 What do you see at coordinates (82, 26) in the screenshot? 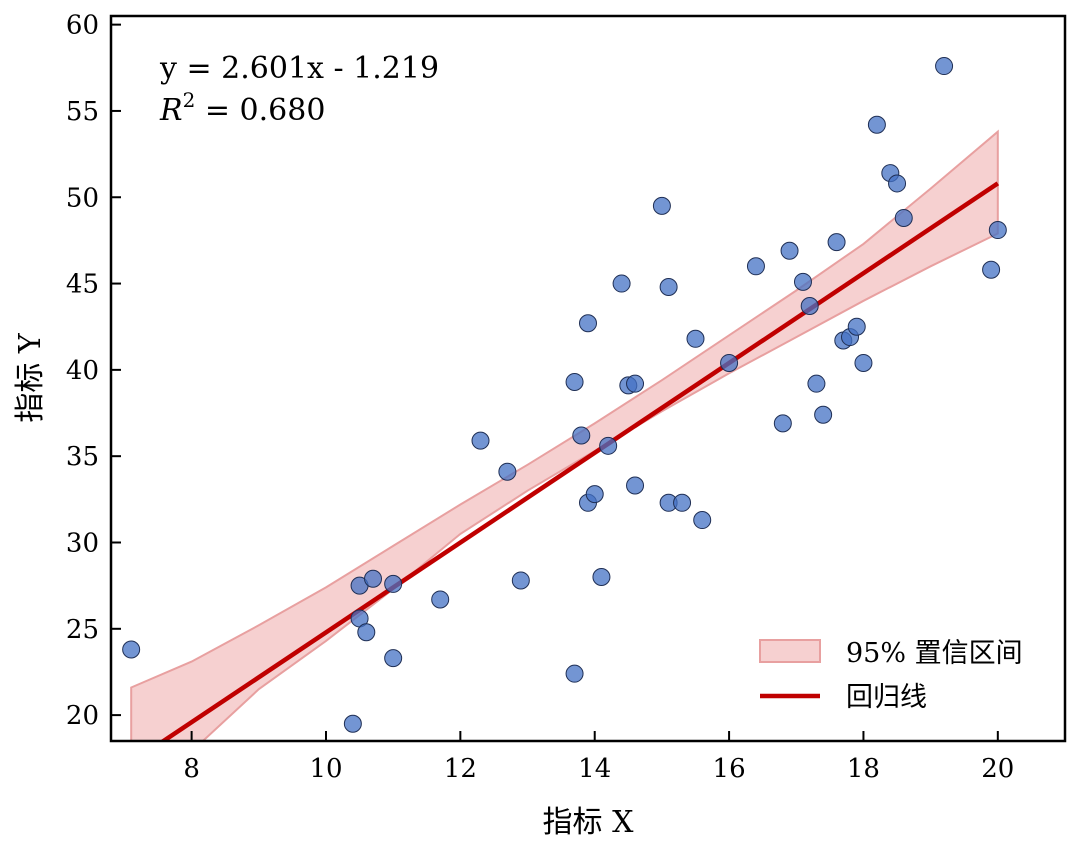
I see `y-tick-label: 60` at bounding box center [82, 26].